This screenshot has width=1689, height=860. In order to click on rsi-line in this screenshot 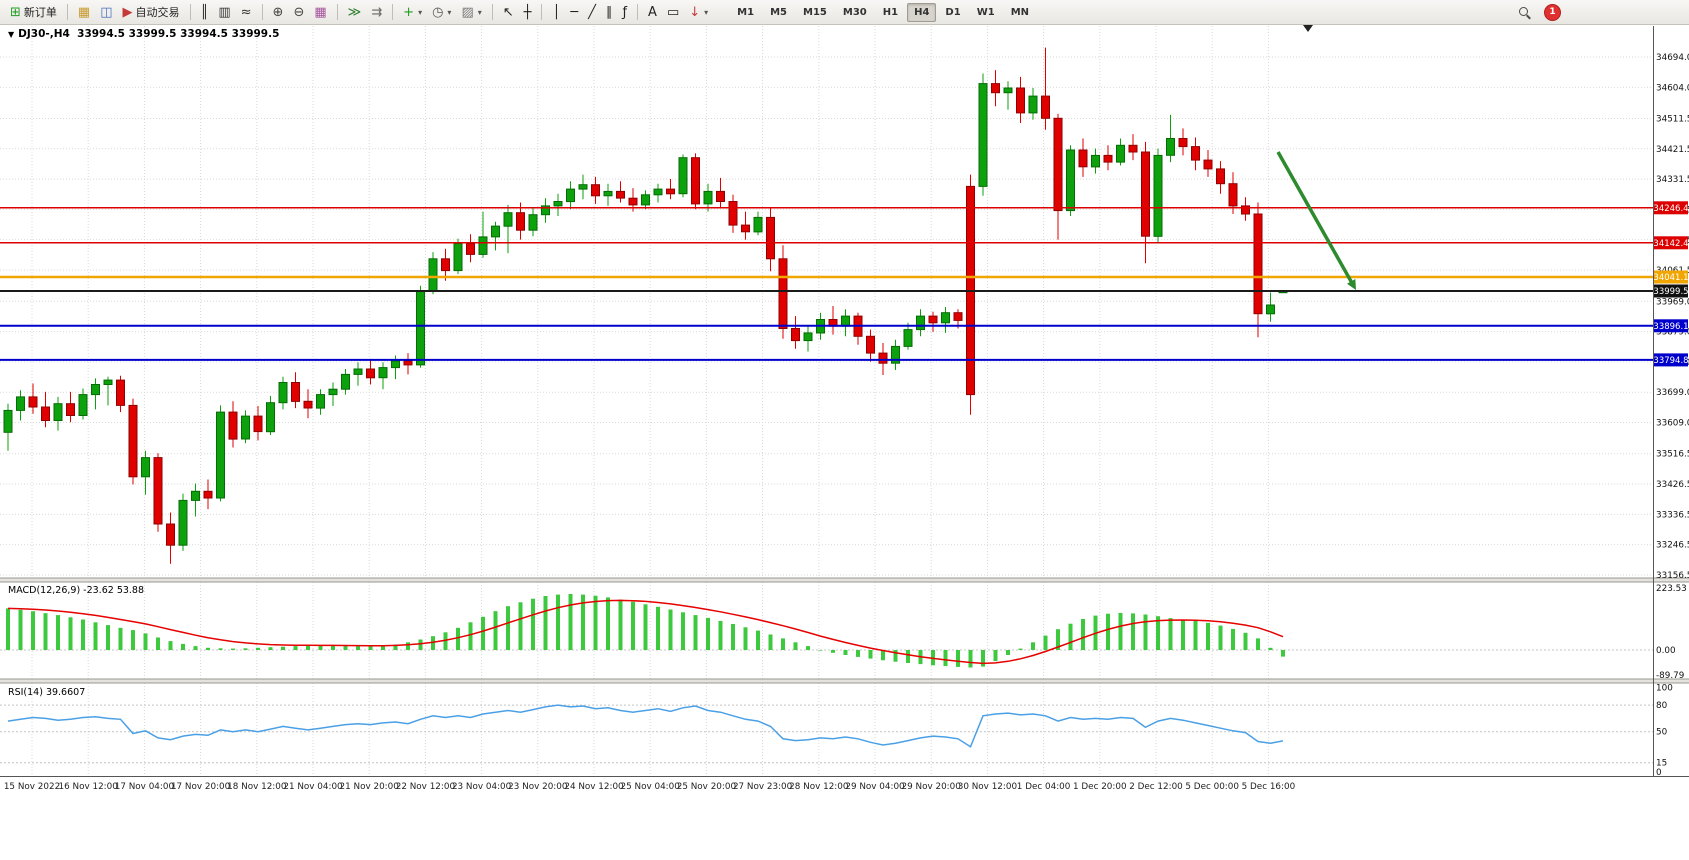, I will do `click(645, 726)`.